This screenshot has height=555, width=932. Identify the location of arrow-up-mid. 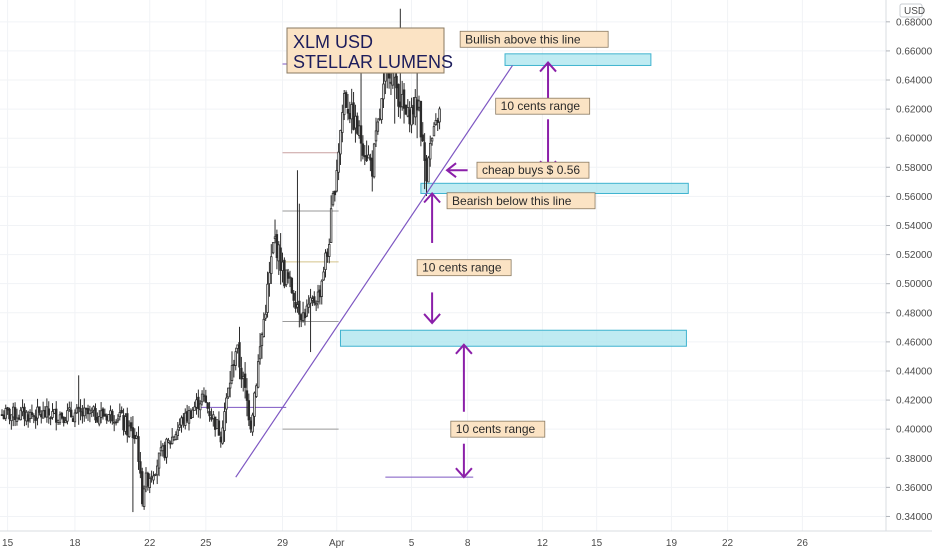
(432, 217).